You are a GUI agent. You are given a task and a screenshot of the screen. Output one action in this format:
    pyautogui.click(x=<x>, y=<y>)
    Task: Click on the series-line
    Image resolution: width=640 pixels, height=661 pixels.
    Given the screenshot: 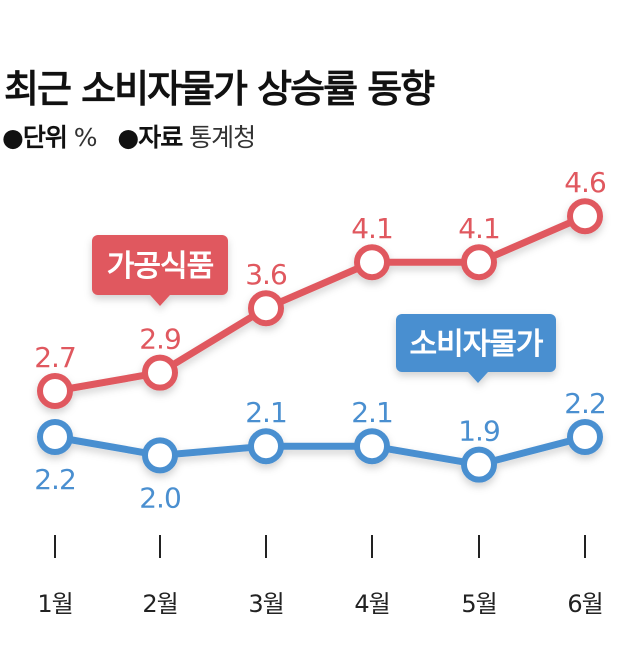 What is the action you would take?
    pyautogui.click(x=320, y=451)
    